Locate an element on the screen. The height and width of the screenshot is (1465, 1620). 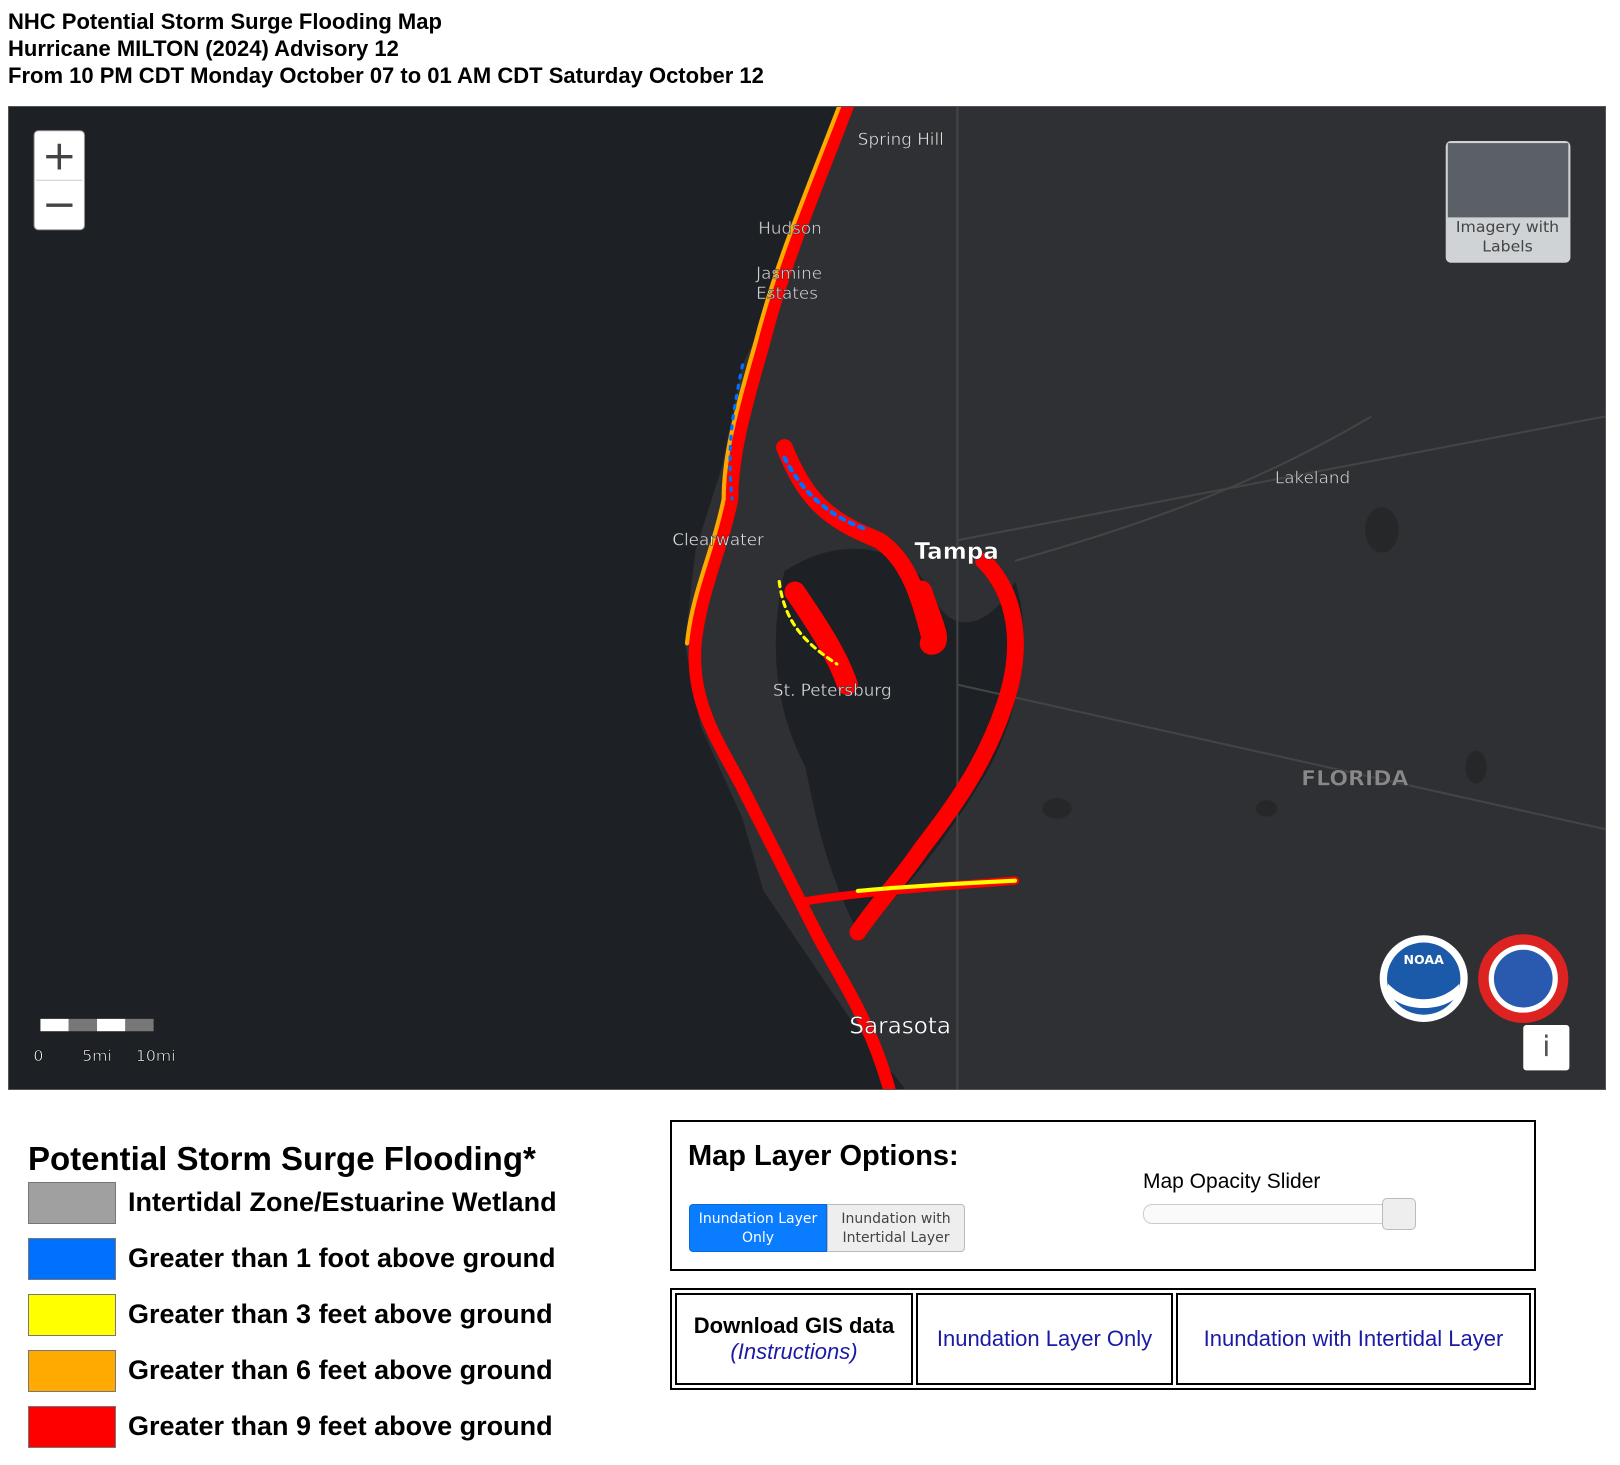
place-label: Jasmine is located at coordinates (788, 273).